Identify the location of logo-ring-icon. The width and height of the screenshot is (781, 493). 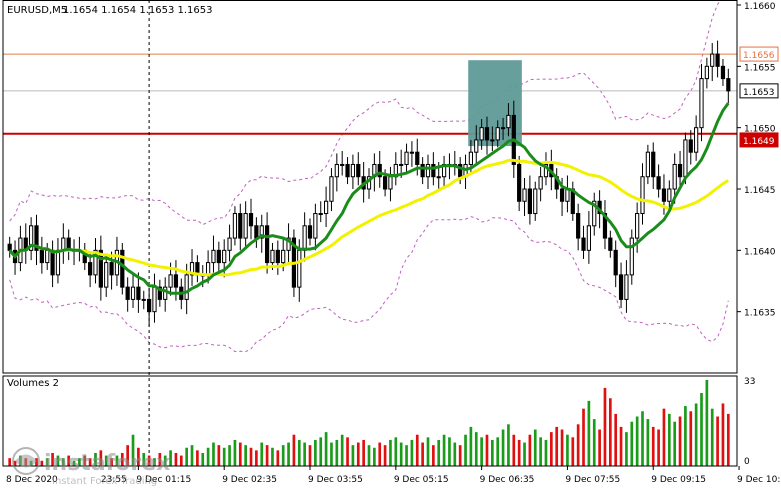
(26, 461).